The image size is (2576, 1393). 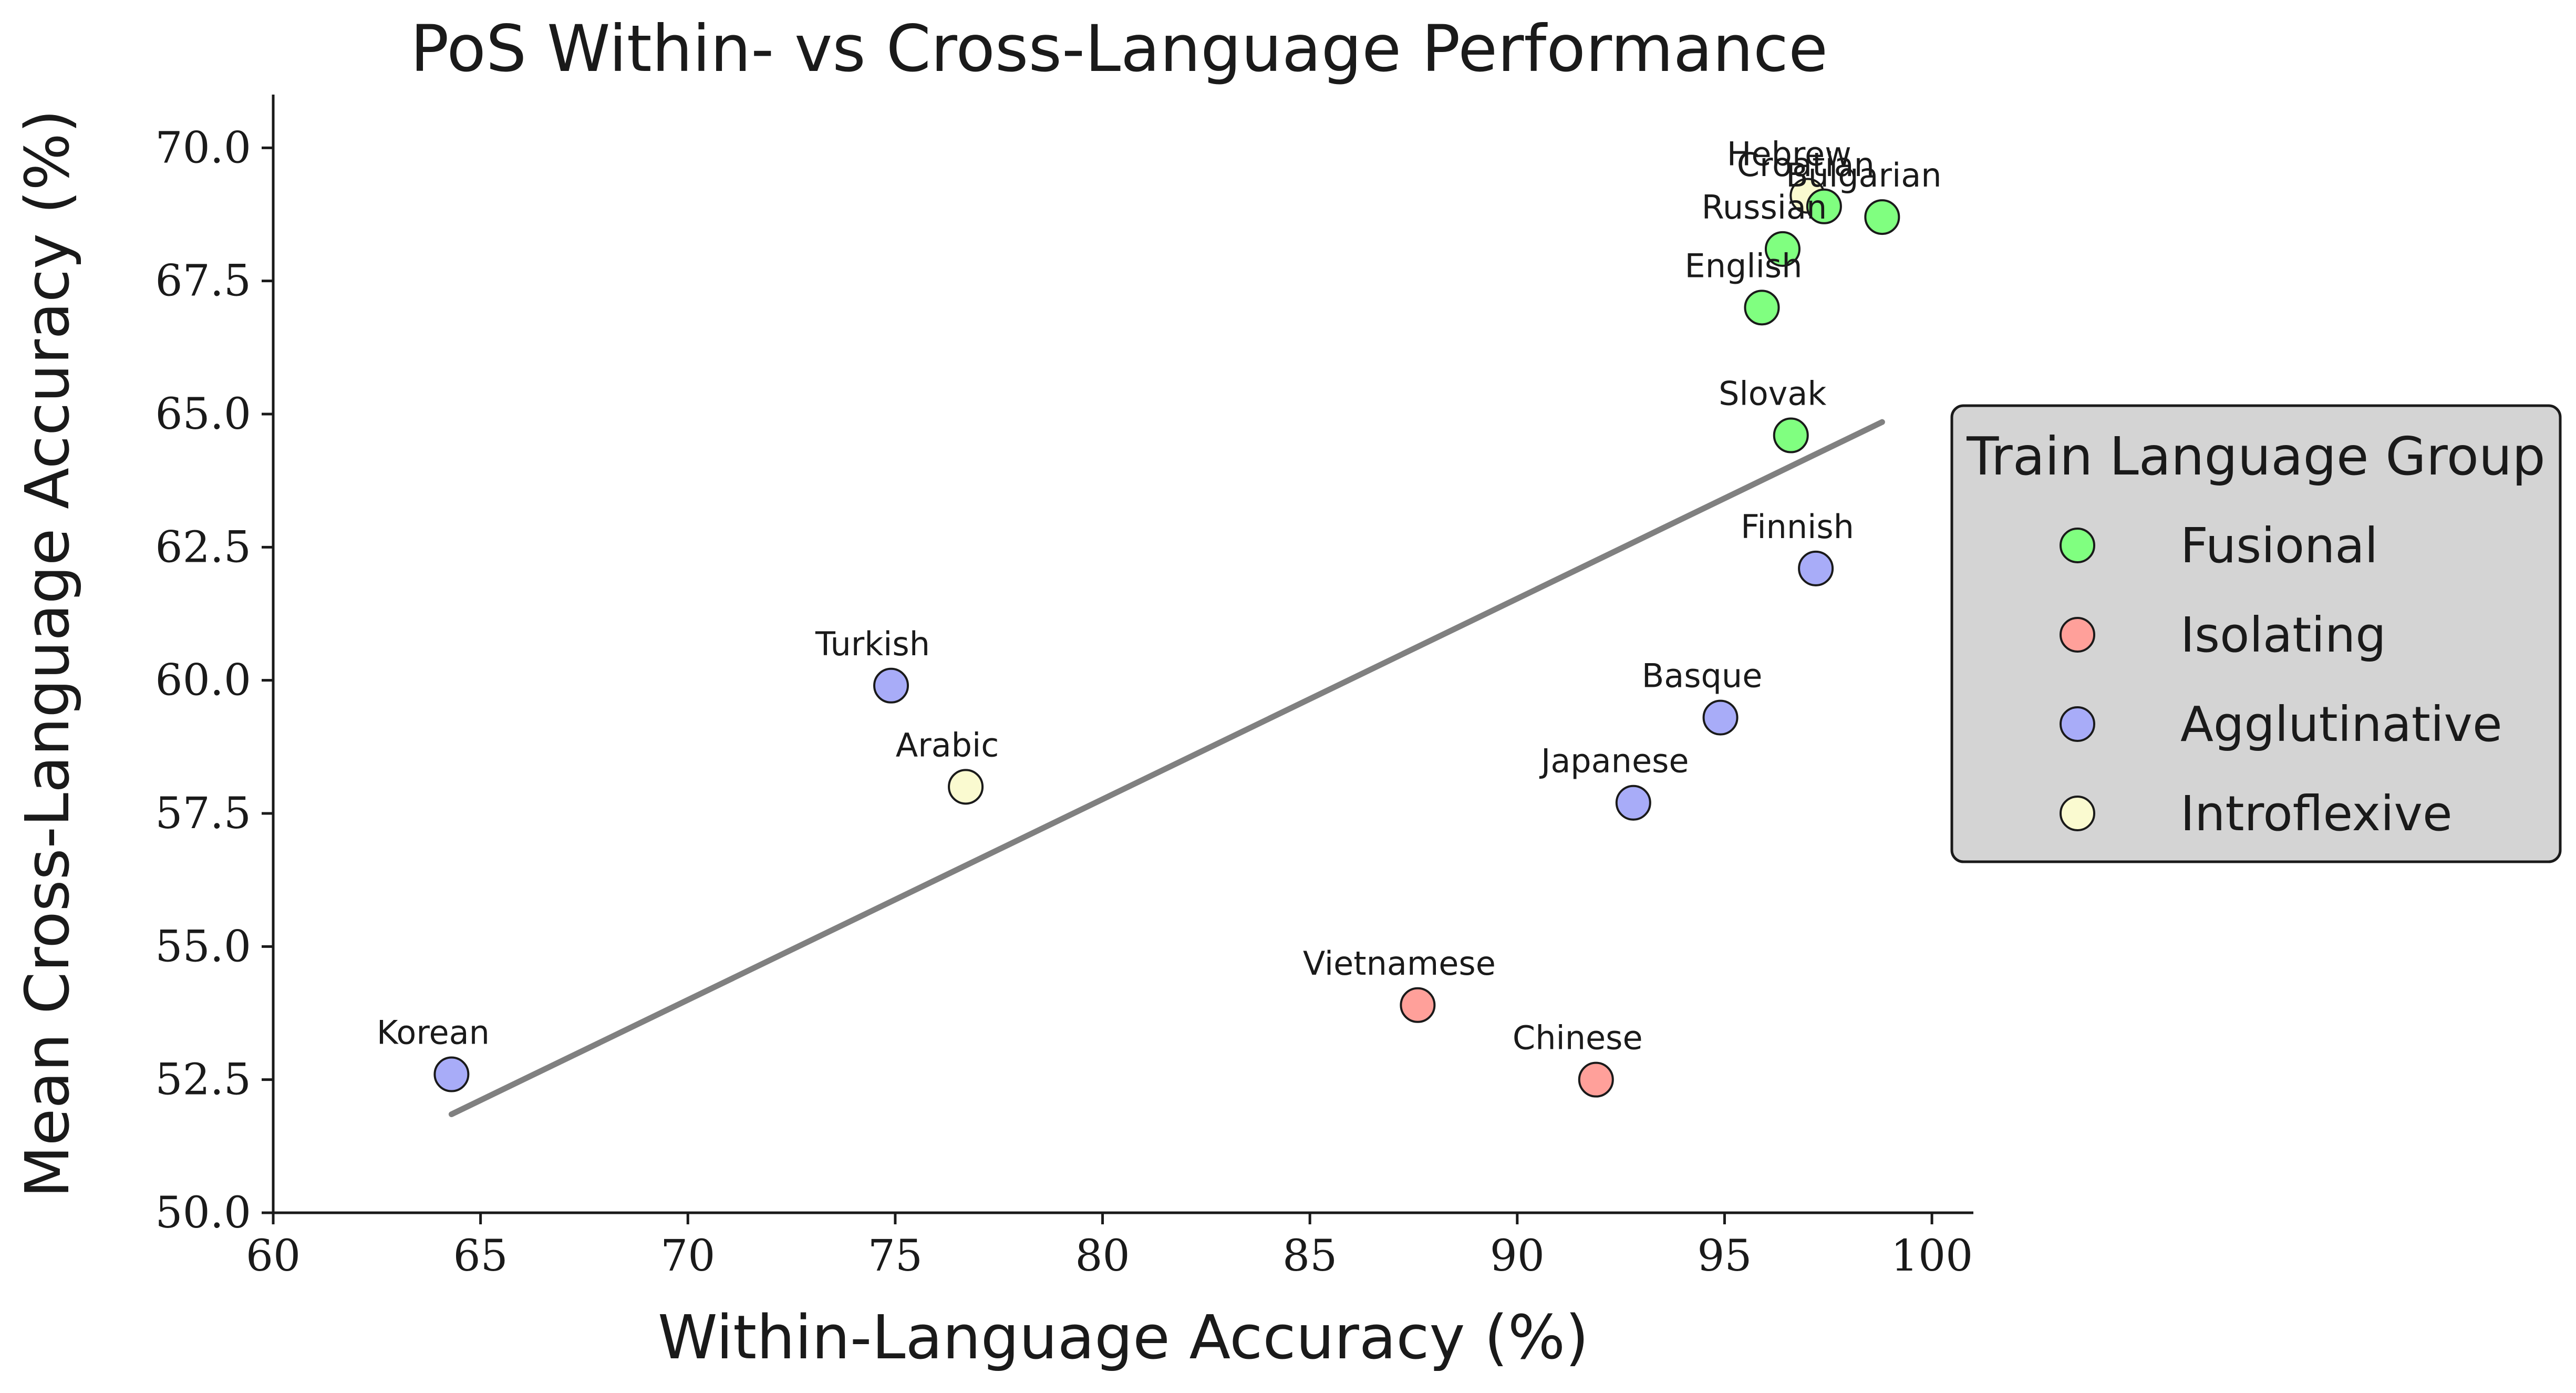 I want to click on data-point-turkish, so click(x=891, y=685).